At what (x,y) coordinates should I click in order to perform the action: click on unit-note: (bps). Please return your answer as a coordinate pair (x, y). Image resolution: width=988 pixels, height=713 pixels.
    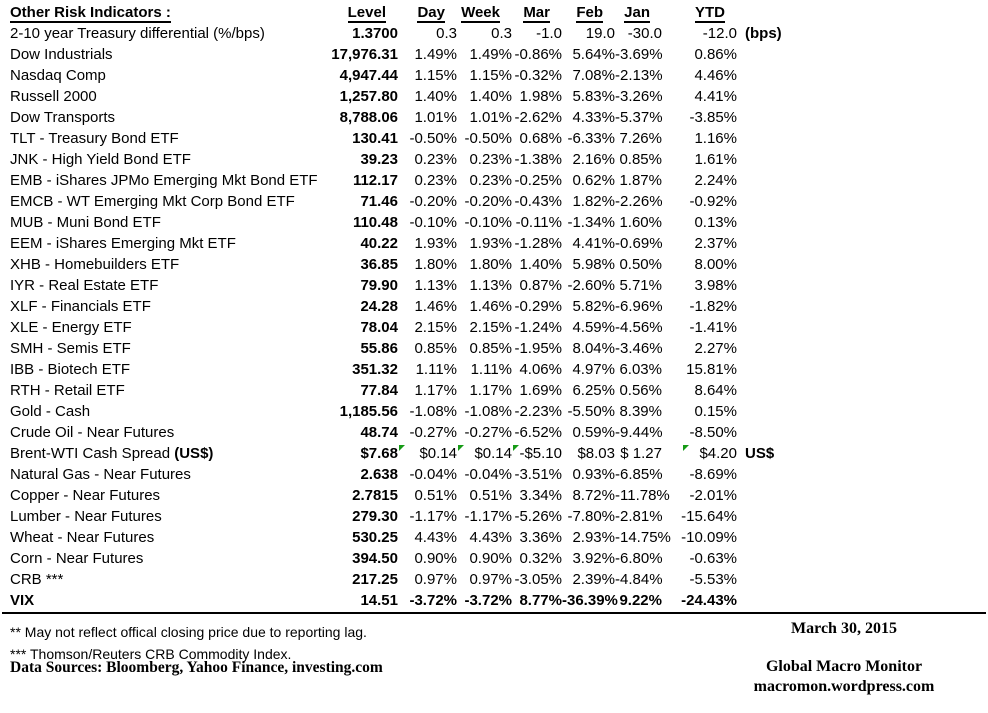
    Looking at the image, I should click on (763, 33).